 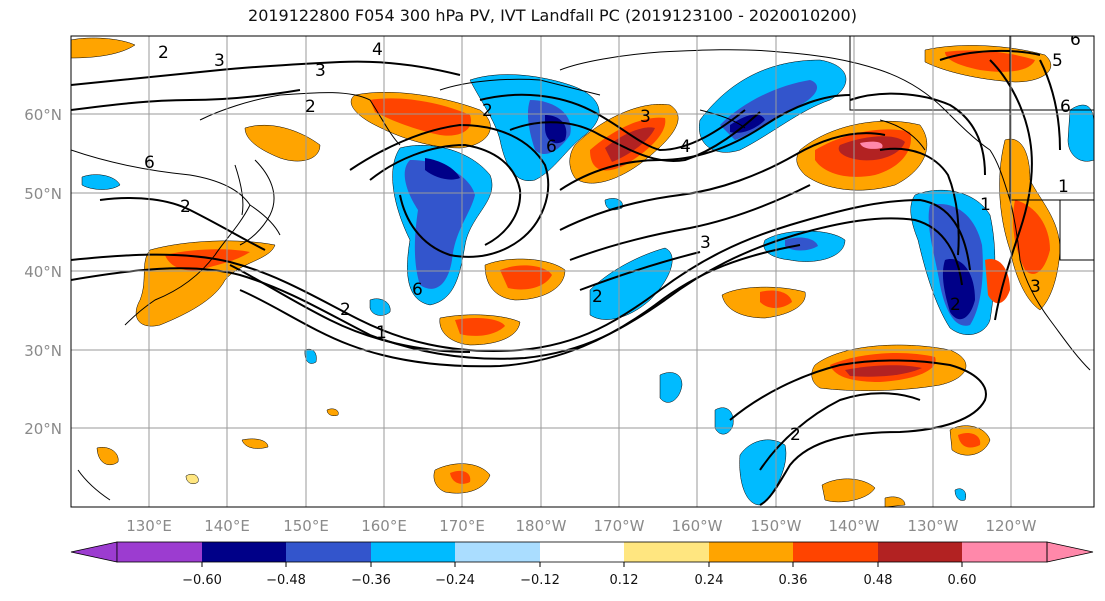 I want to click on lat-label: 60°N, so click(x=43, y=115).